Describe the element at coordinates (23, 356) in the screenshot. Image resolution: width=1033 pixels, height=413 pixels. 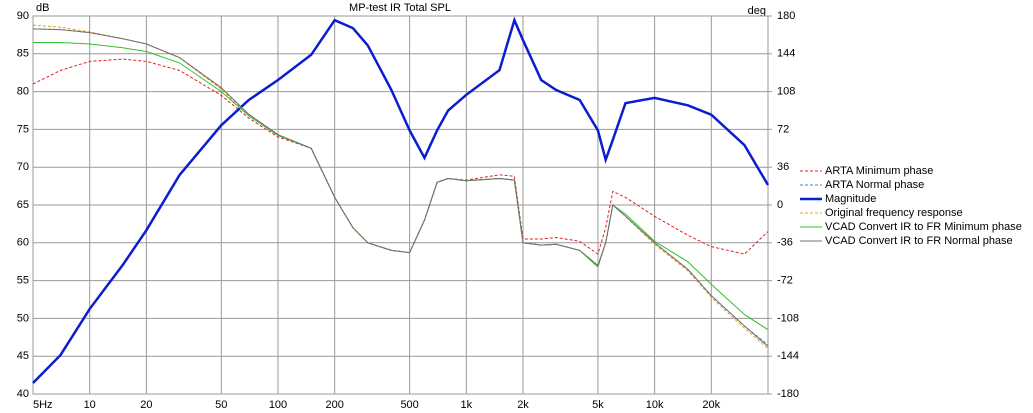
I see `y-tick-label: 45` at that location.